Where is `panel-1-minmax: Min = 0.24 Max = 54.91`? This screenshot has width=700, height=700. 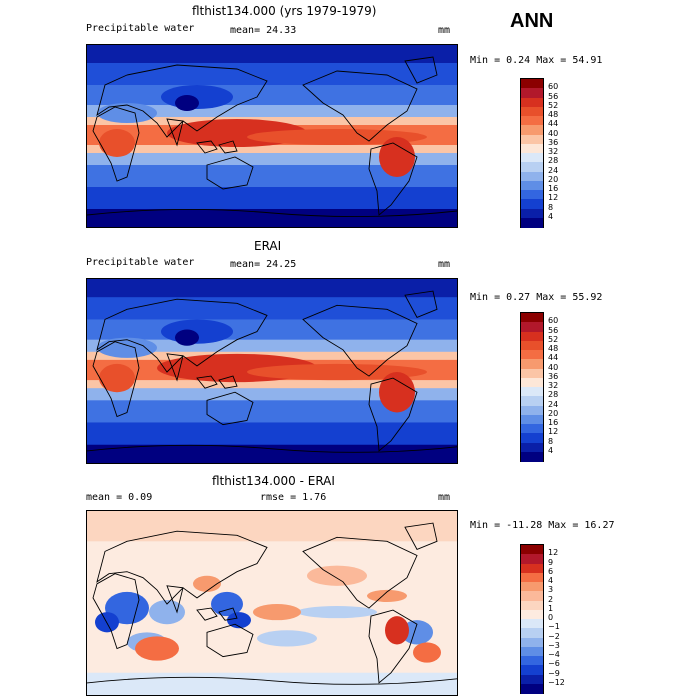
panel-1-minmax: Min = 0.24 Max = 54.91 is located at coordinates (536, 60).